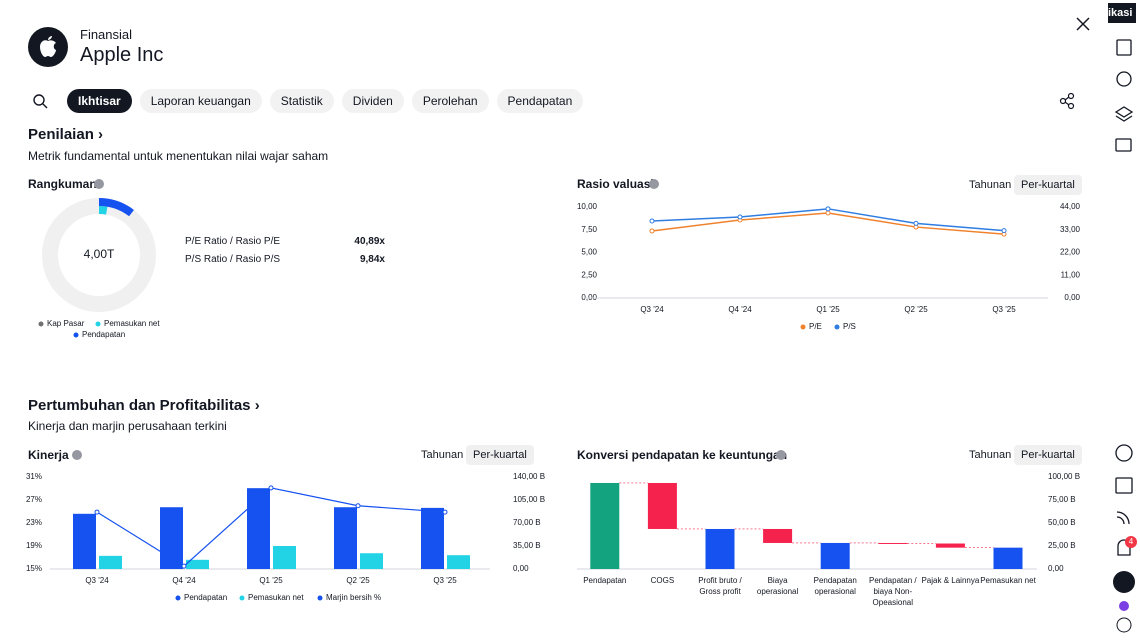  I want to click on section-title: Pertumbuhan dan Profitabilitas ›, so click(144, 405).